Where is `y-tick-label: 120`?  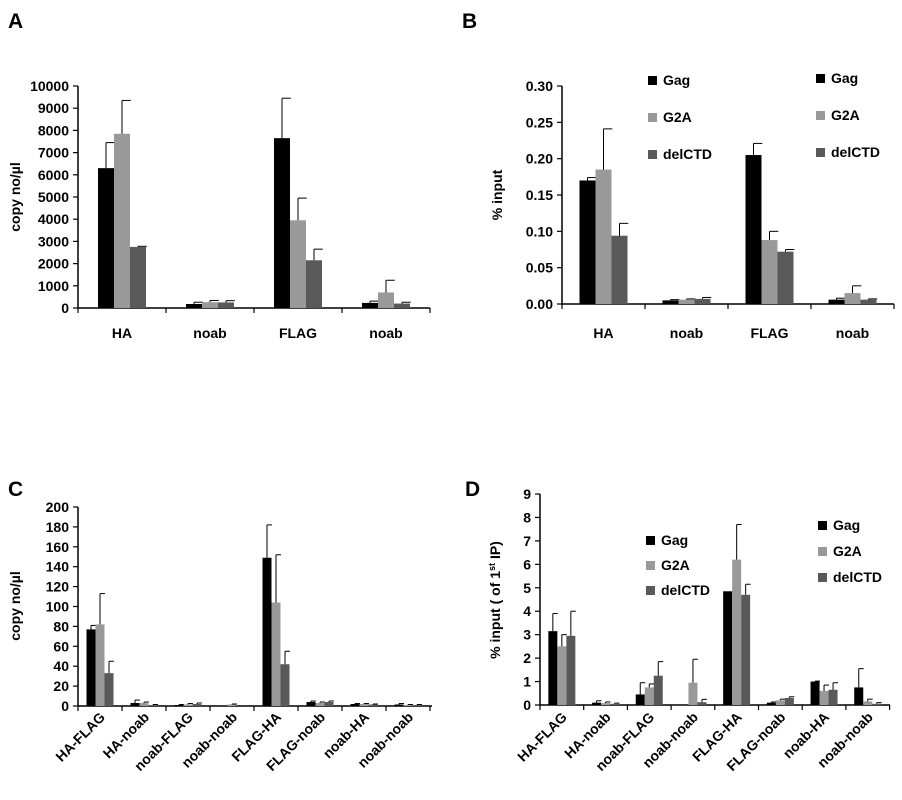 y-tick-label: 120 is located at coordinates (58, 587).